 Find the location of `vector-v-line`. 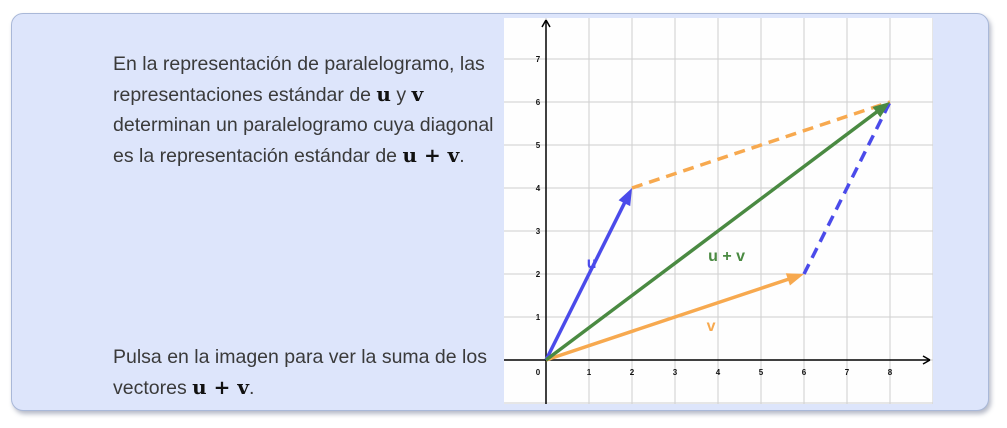

vector-v-line is located at coordinates (668, 319).